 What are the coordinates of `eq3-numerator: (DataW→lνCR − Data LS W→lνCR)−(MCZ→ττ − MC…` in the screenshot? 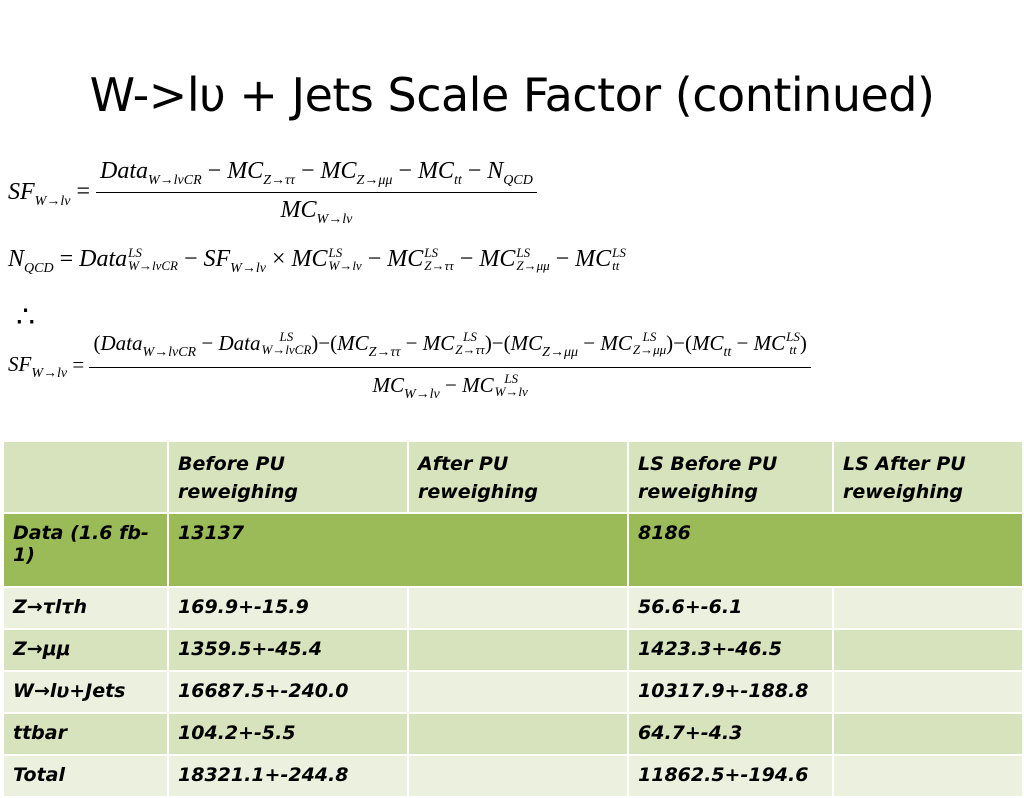 It's located at (450, 349).